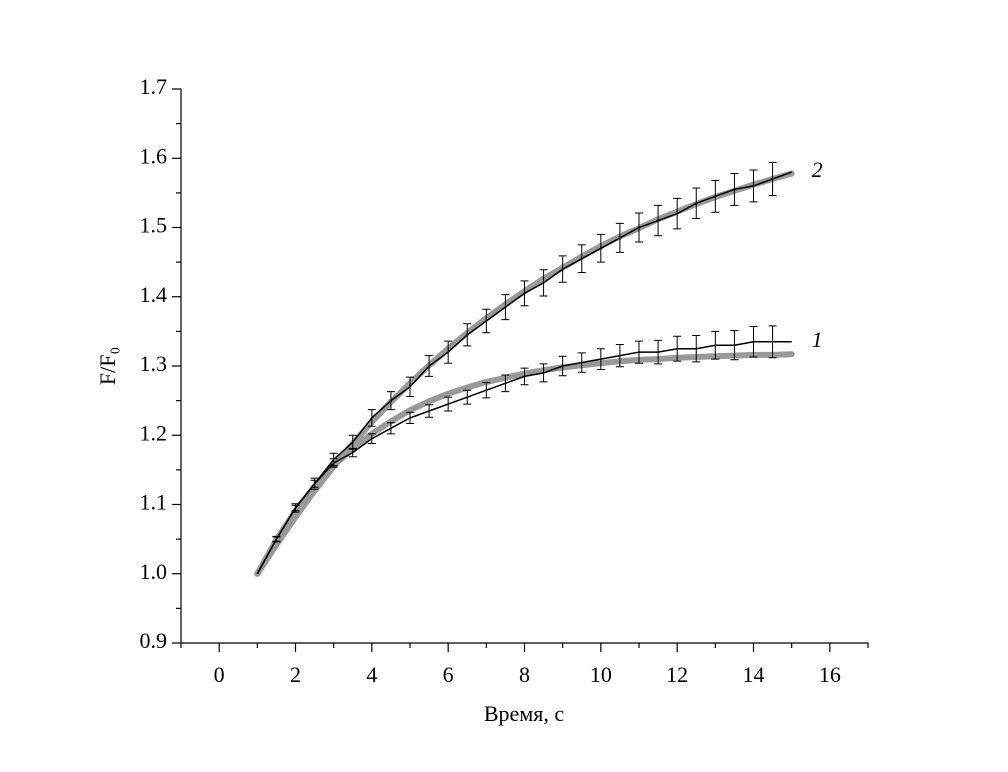 The image size is (1008, 772). Describe the element at coordinates (154, 225) in the screenshot. I see `y-tick-label: 1.5` at that location.